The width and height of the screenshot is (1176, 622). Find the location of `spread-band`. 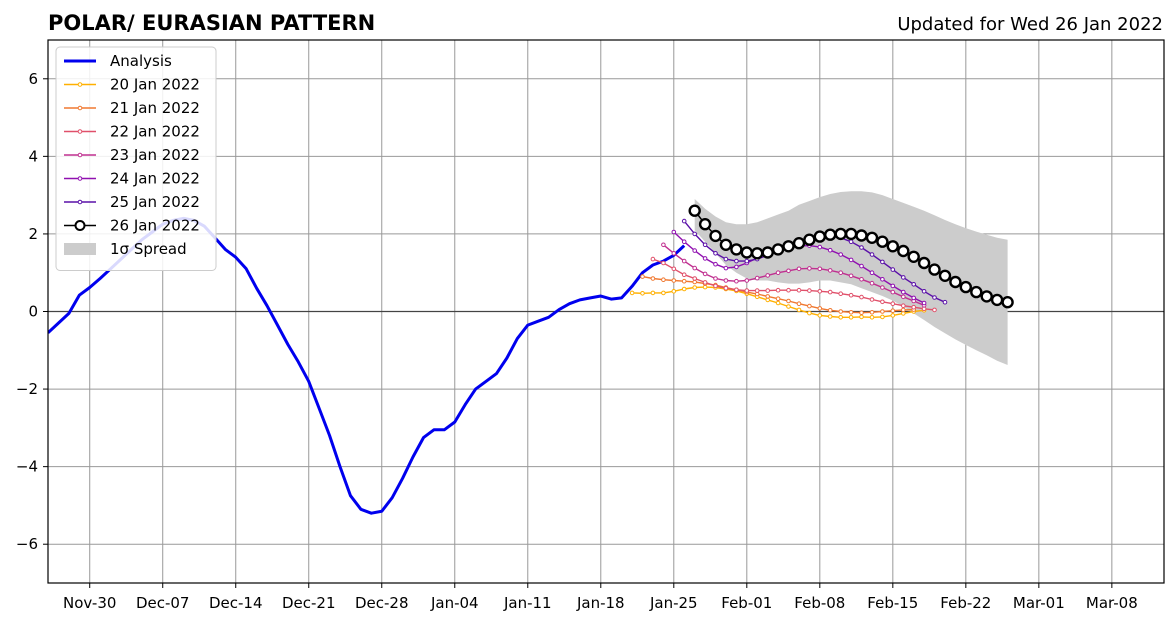

spread-band is located at coordinates (851, 278).